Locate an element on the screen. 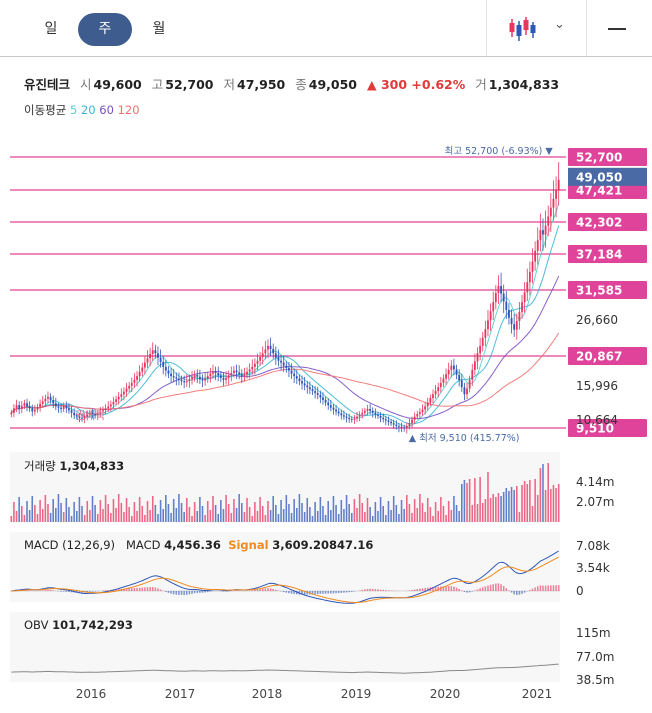 This screenshot has width=652, height=713. moving-average-legend: 이동평균 5 20 60 120 is located at coordinates (82, 110).